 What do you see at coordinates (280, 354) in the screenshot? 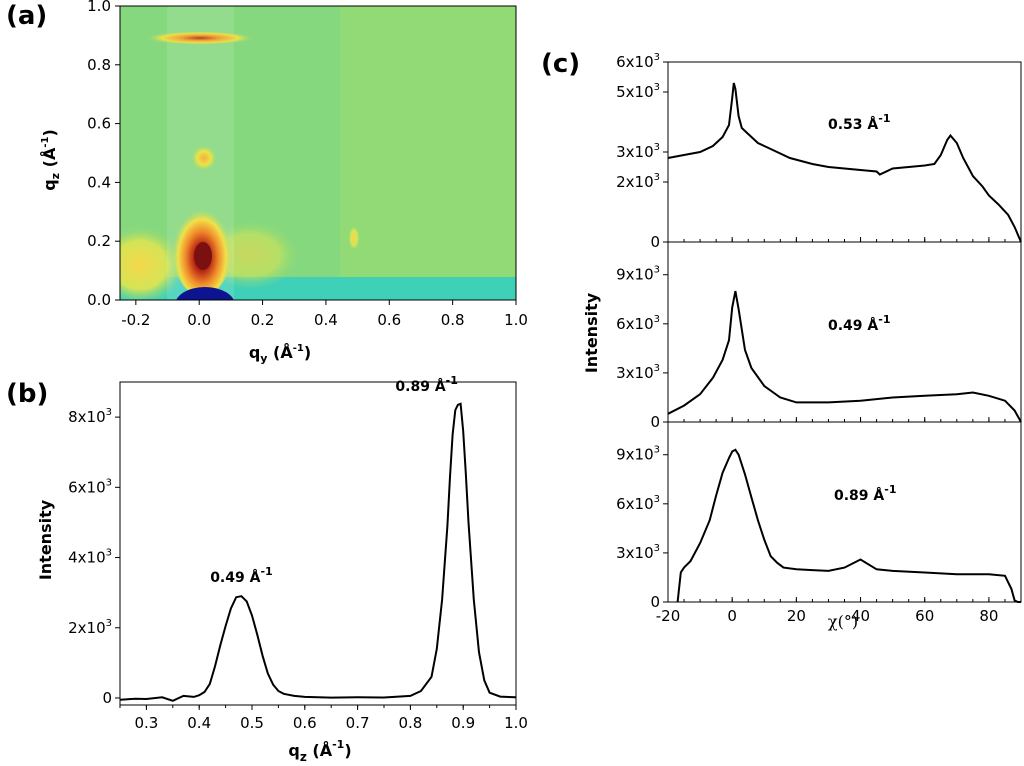
I see `panel-a-xlabel: qy (Å-1)` at bounding box center [280, 354].